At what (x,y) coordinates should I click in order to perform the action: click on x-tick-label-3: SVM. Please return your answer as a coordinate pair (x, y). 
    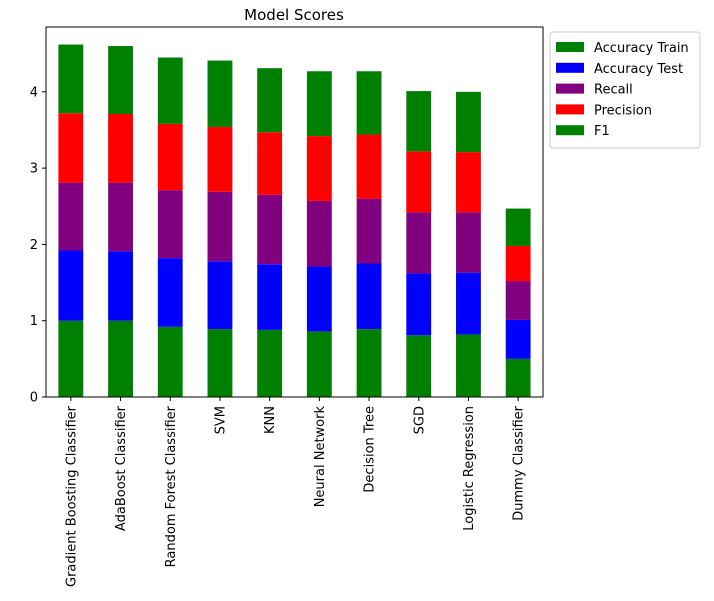
    Looking at the image, I should click on (220, 420).